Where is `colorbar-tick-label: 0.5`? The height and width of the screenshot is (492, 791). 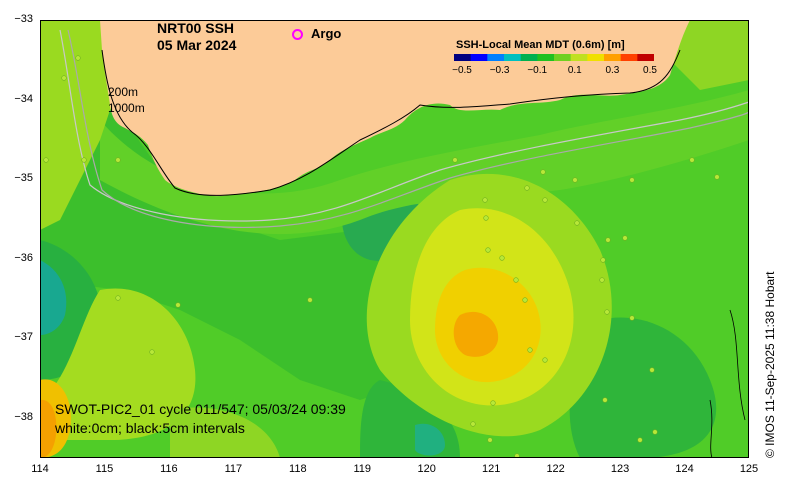 colorbar-tick-label: 0.5 is located at coordinates (650, 70).